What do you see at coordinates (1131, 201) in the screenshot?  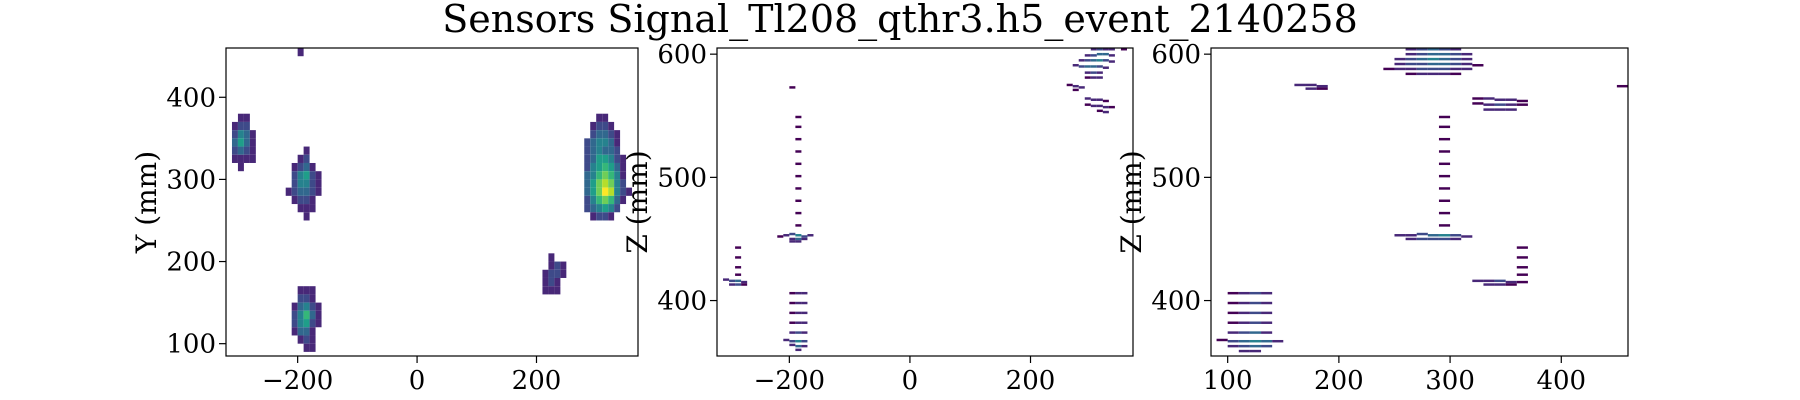 I see `y-axis-label: Z (mm)` at bounding box center [1131, 201].